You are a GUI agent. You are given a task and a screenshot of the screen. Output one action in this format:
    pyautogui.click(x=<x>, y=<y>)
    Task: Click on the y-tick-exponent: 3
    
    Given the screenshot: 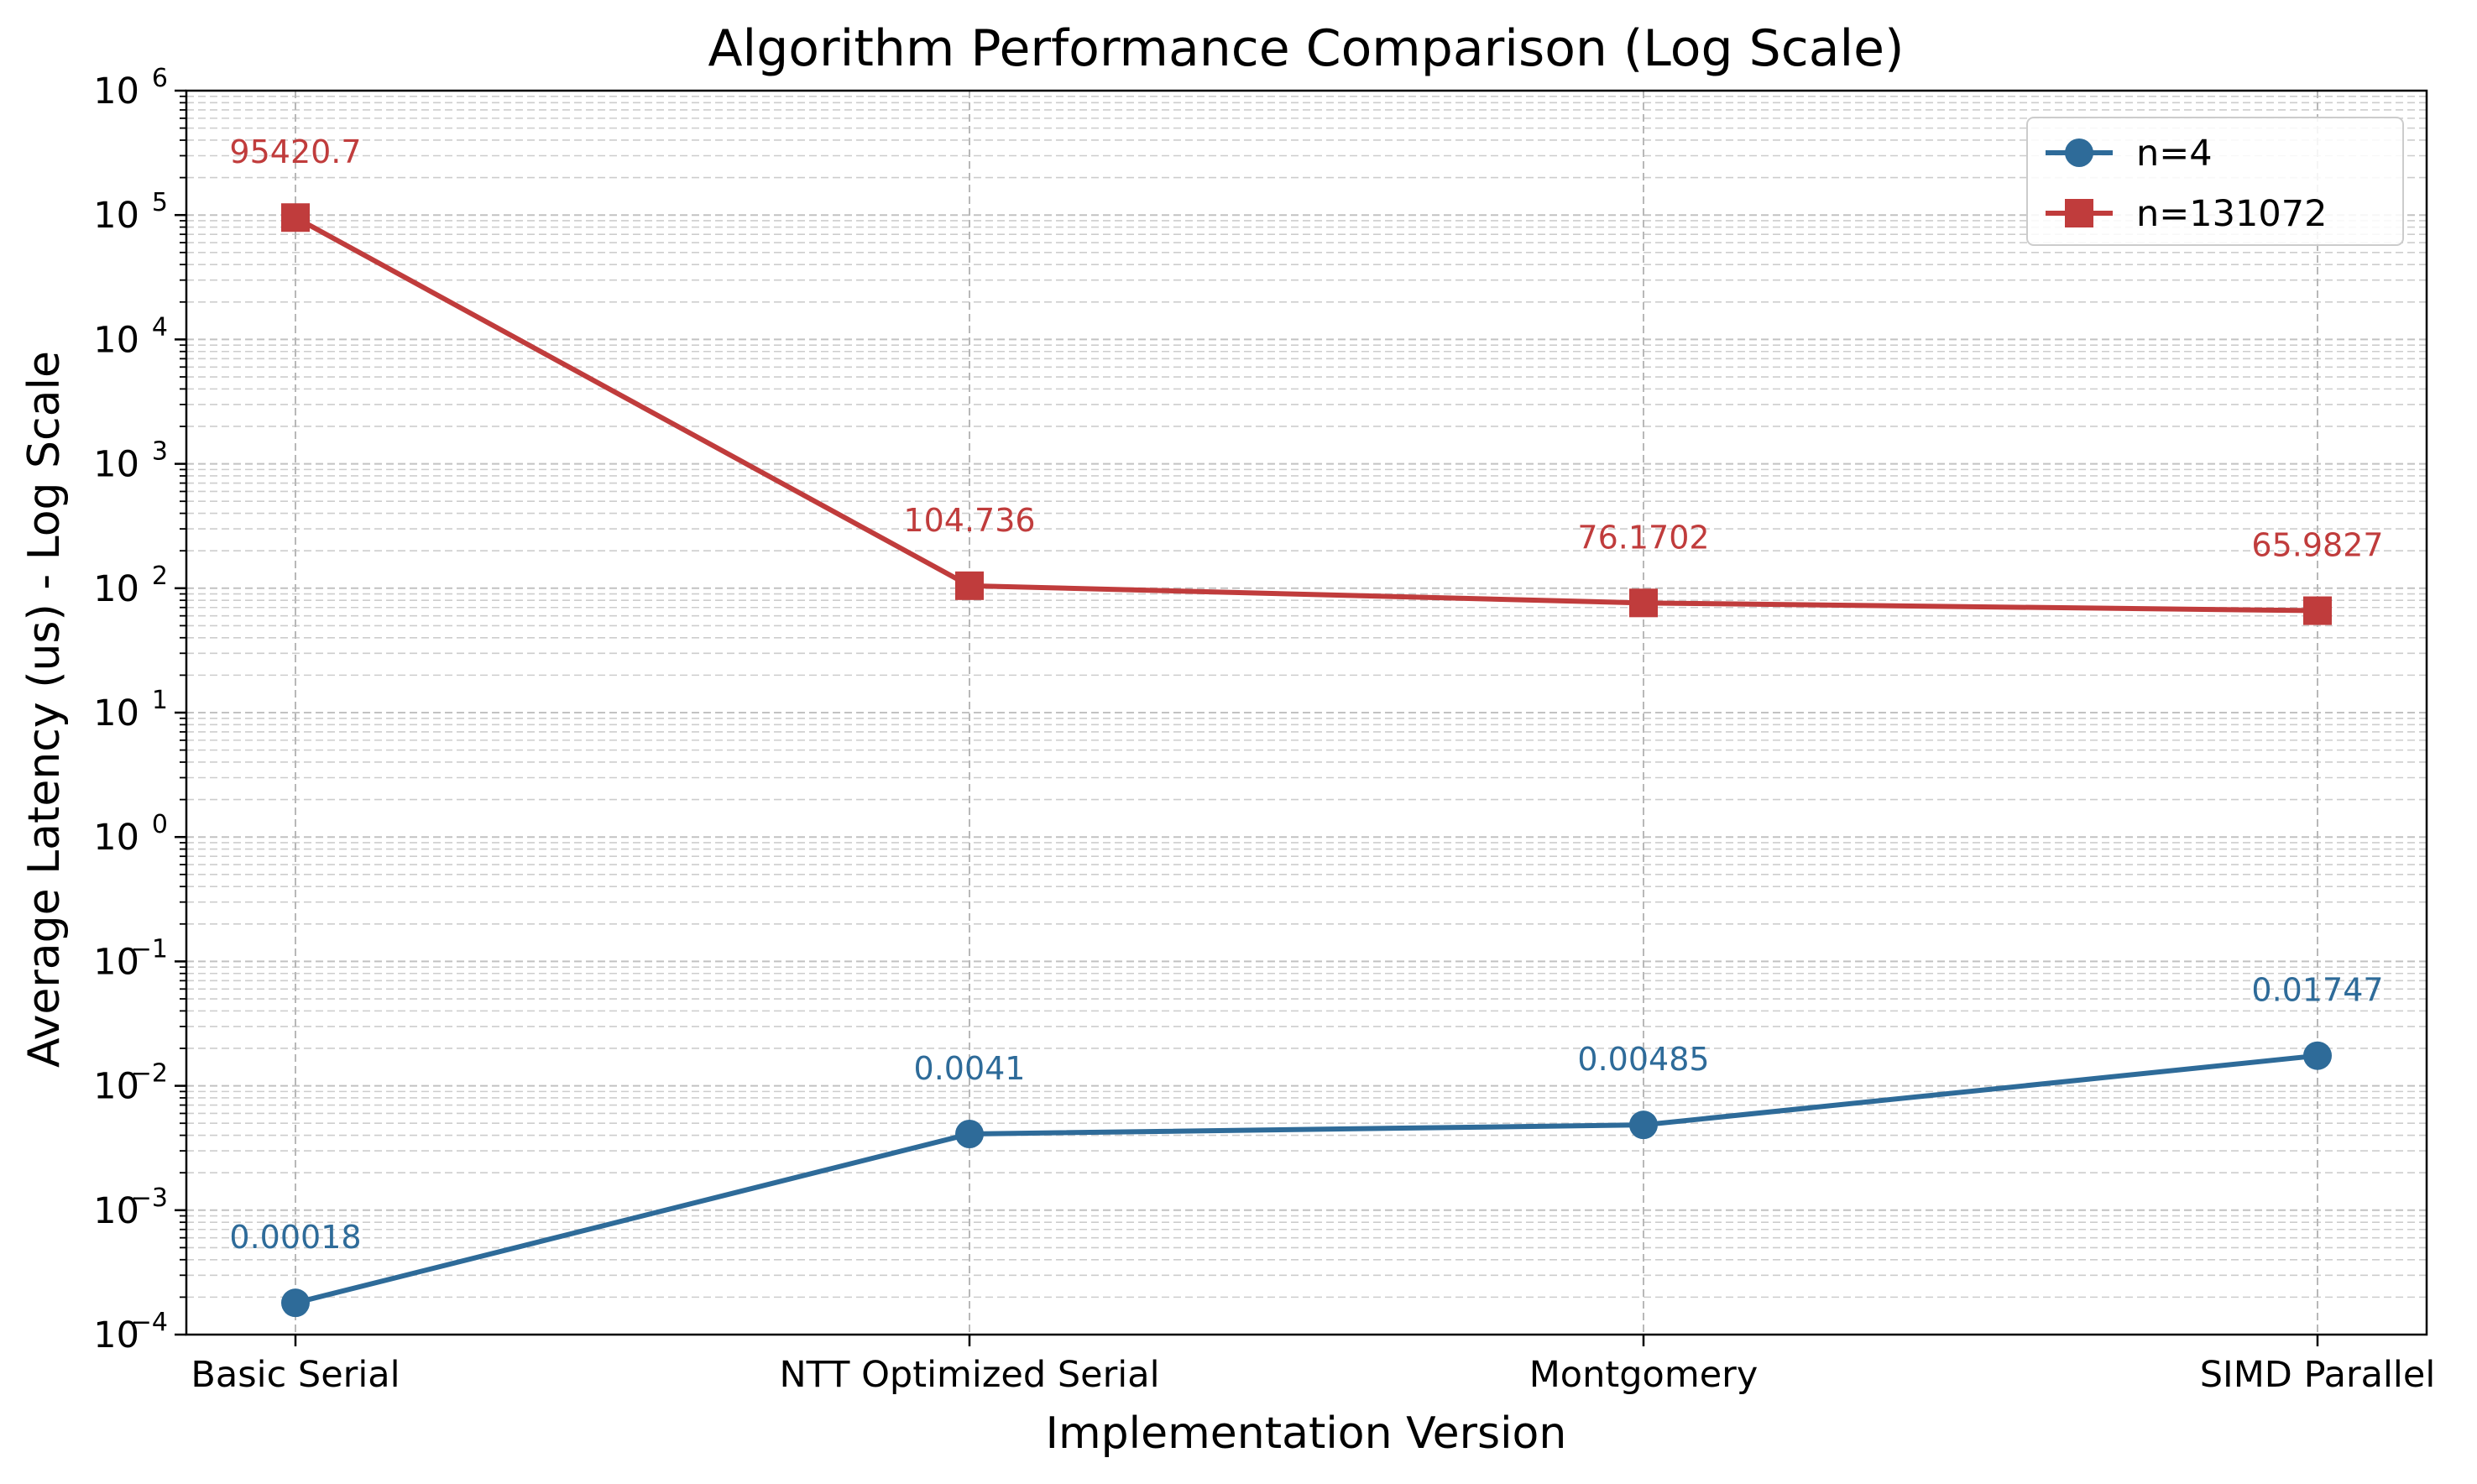 What is the action you would take?
    pyautogui.click(x=160, y=452)
    